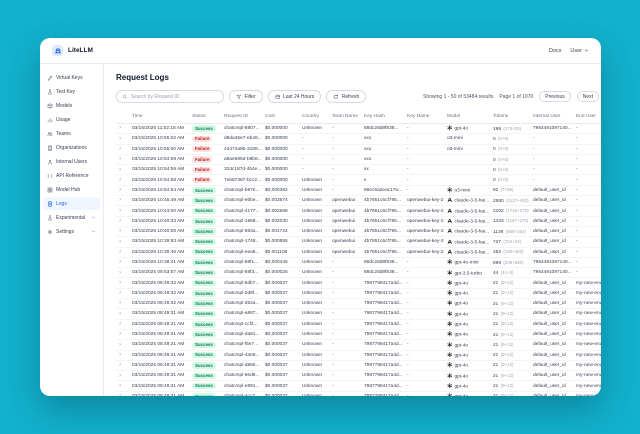 The width and height of the screenshot is (640, 434). Describe the element at coordinates (71, 91) in the screenshot. I see `sidebar-item-test-key: Test Key` at that location.